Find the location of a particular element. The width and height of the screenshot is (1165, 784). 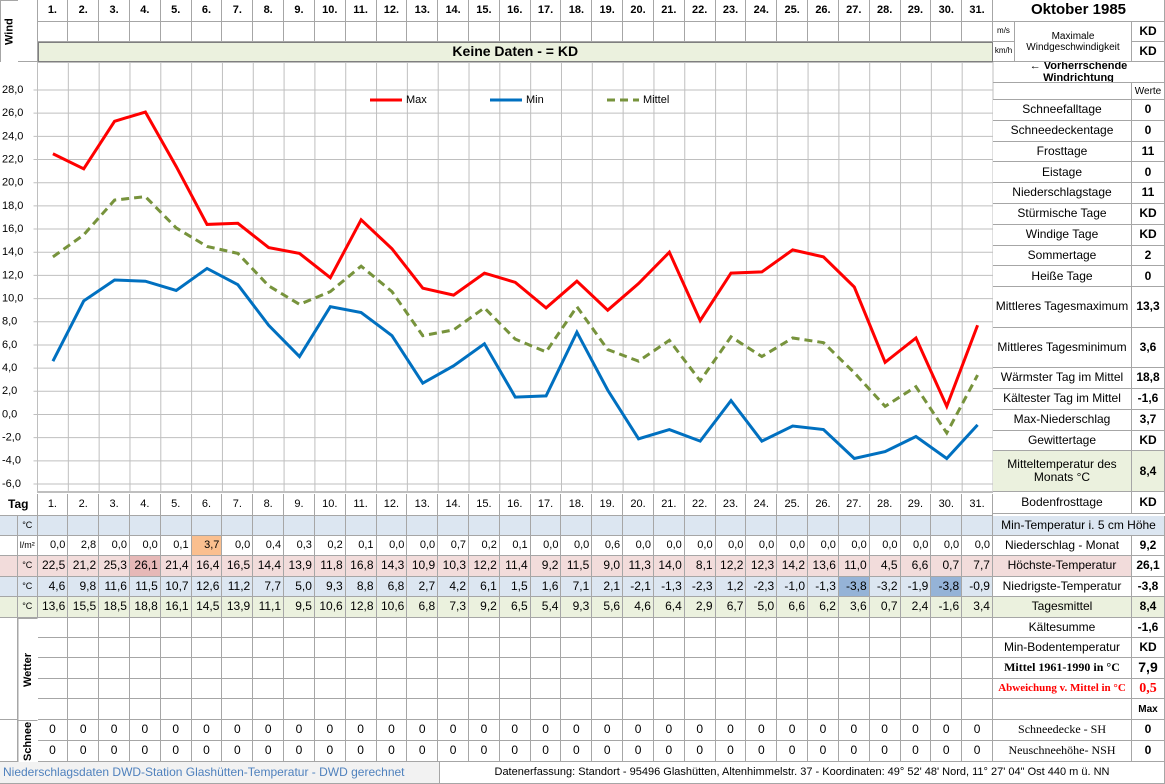

day-label: 7. is located at coordinates (238, 11).